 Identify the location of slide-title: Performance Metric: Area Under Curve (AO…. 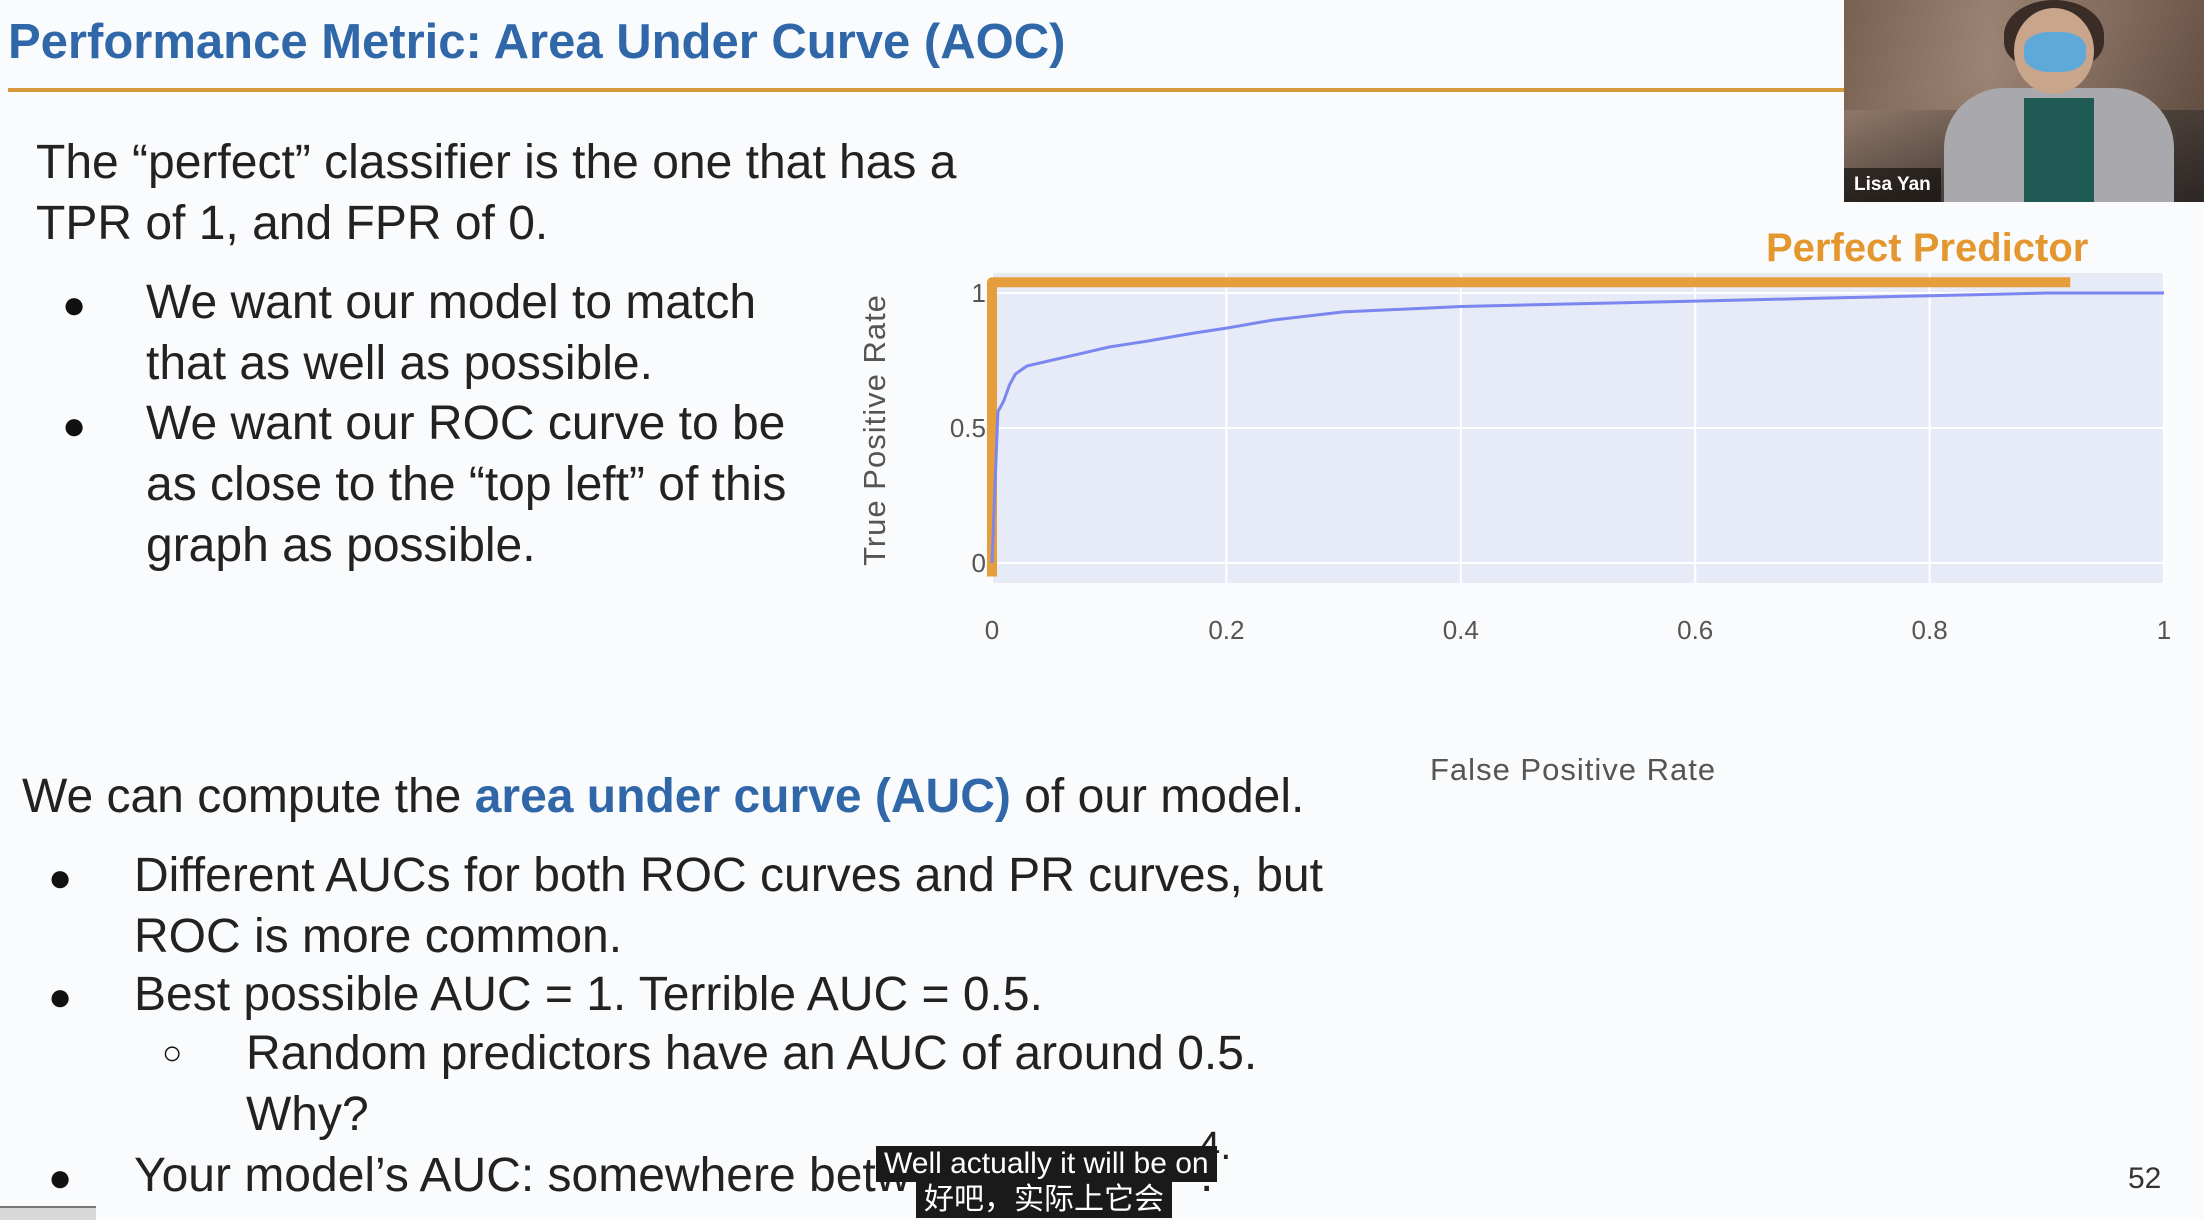
(537, 42).